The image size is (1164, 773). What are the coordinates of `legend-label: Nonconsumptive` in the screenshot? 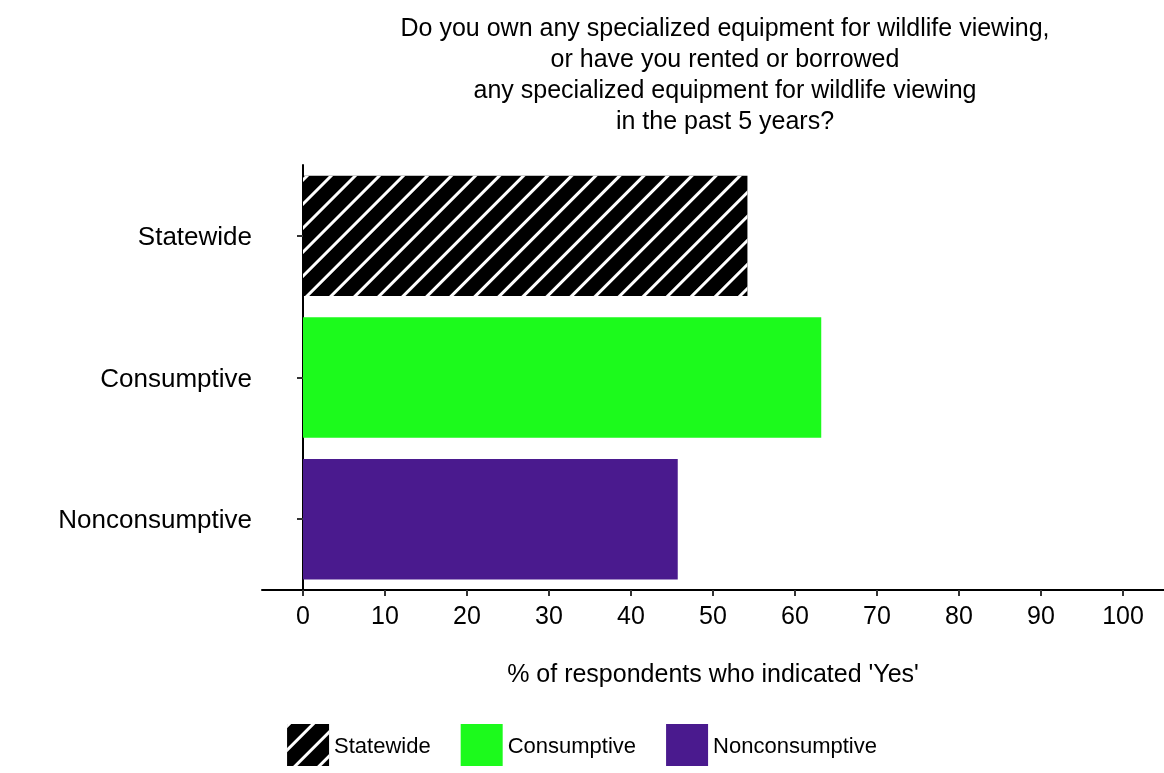 It's located at (795, 745).